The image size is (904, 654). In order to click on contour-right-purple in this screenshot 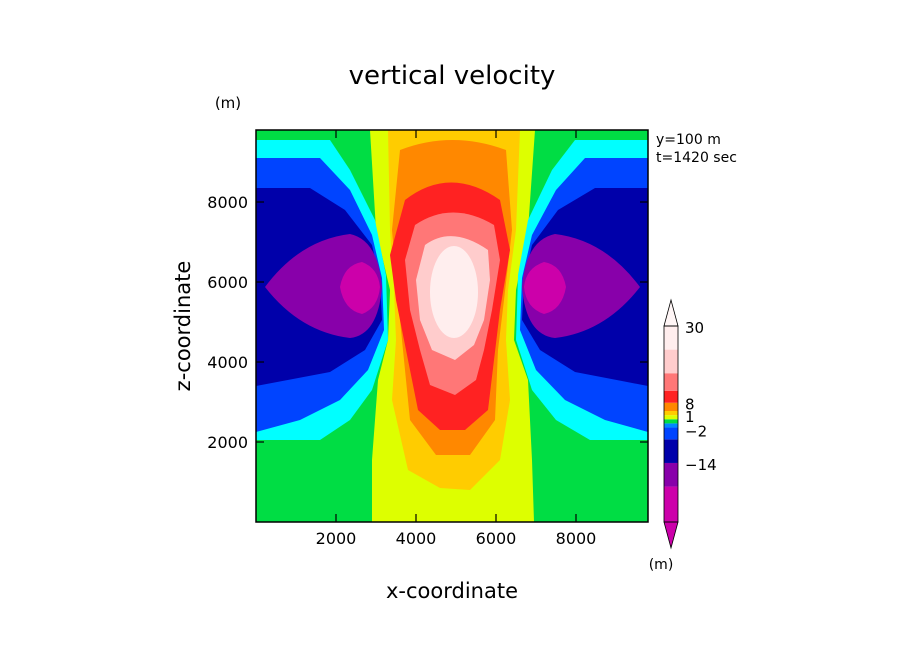, I will do `click(581, 286)`.